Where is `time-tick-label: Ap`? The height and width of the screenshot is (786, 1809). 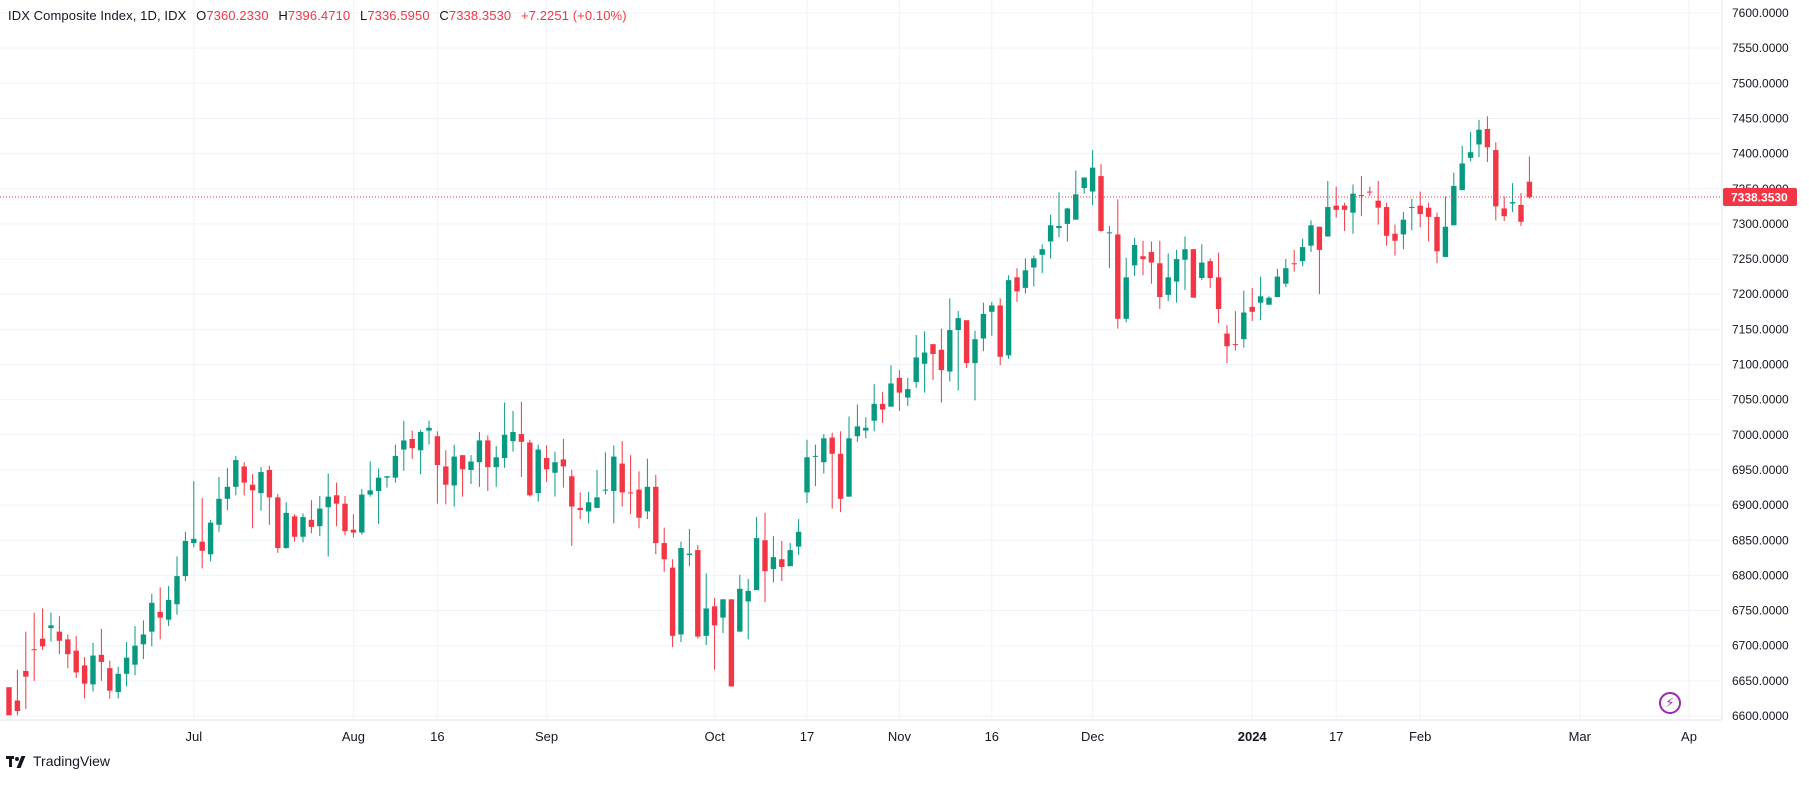
time-tick-label: Ap is located at coordinates (1689, 736).